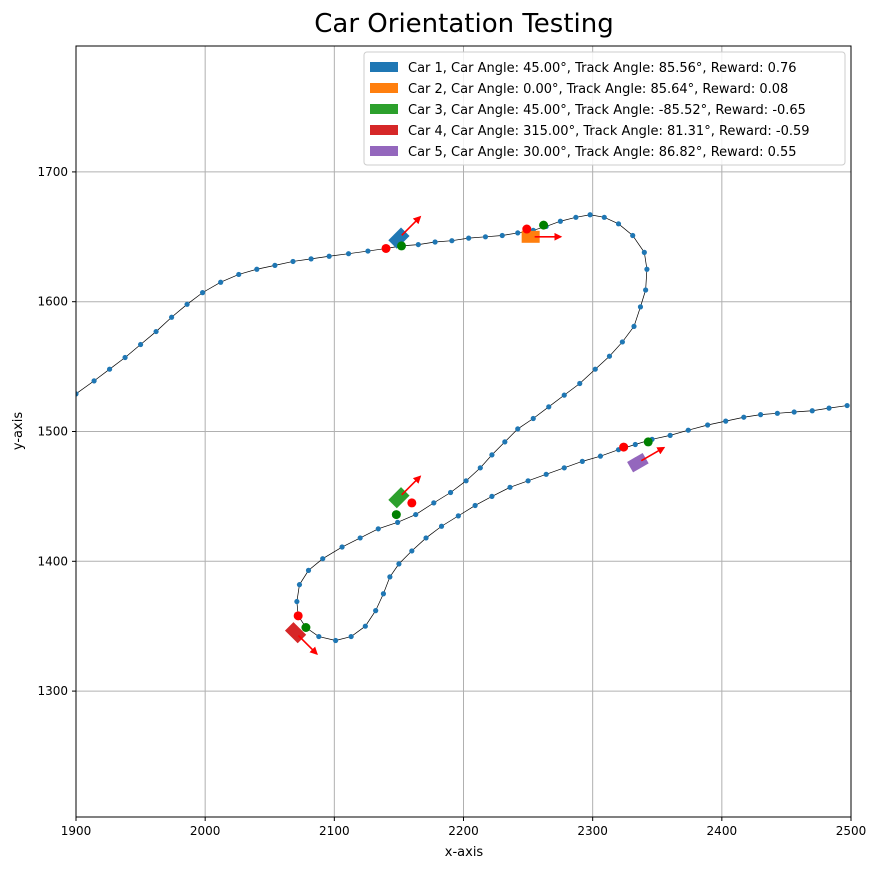 The height and width of the screenshot is (869, 878). I want to click on x-tick-label: 2400, so click(722, 831).